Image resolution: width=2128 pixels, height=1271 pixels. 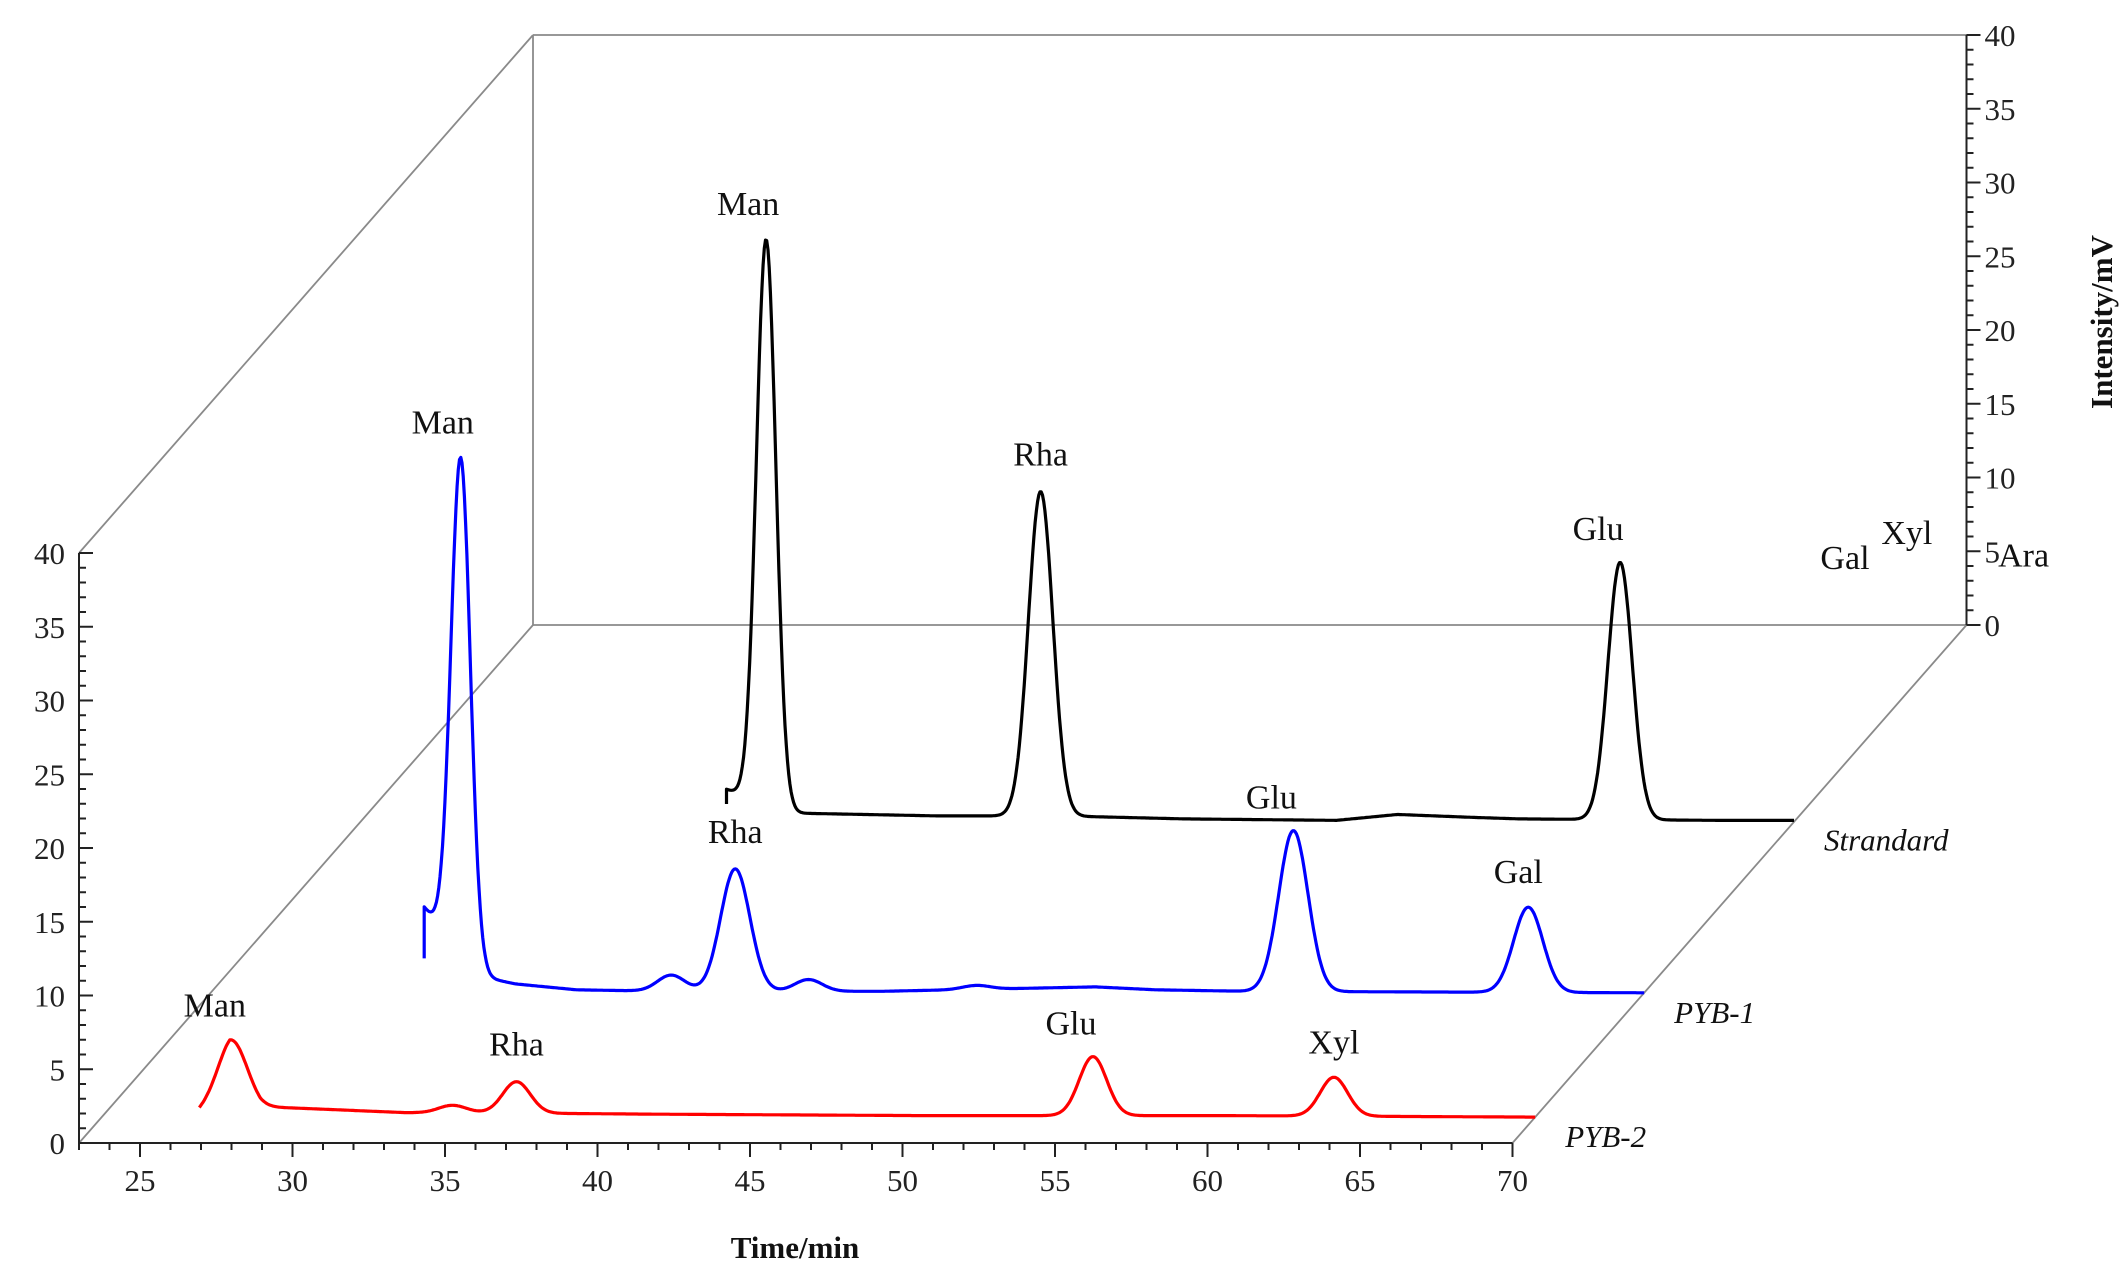 What do you see at coordinates (49, 627) in the screenshot?
I see `y-tick-label-front: 35` at bounding box center [49, 627].